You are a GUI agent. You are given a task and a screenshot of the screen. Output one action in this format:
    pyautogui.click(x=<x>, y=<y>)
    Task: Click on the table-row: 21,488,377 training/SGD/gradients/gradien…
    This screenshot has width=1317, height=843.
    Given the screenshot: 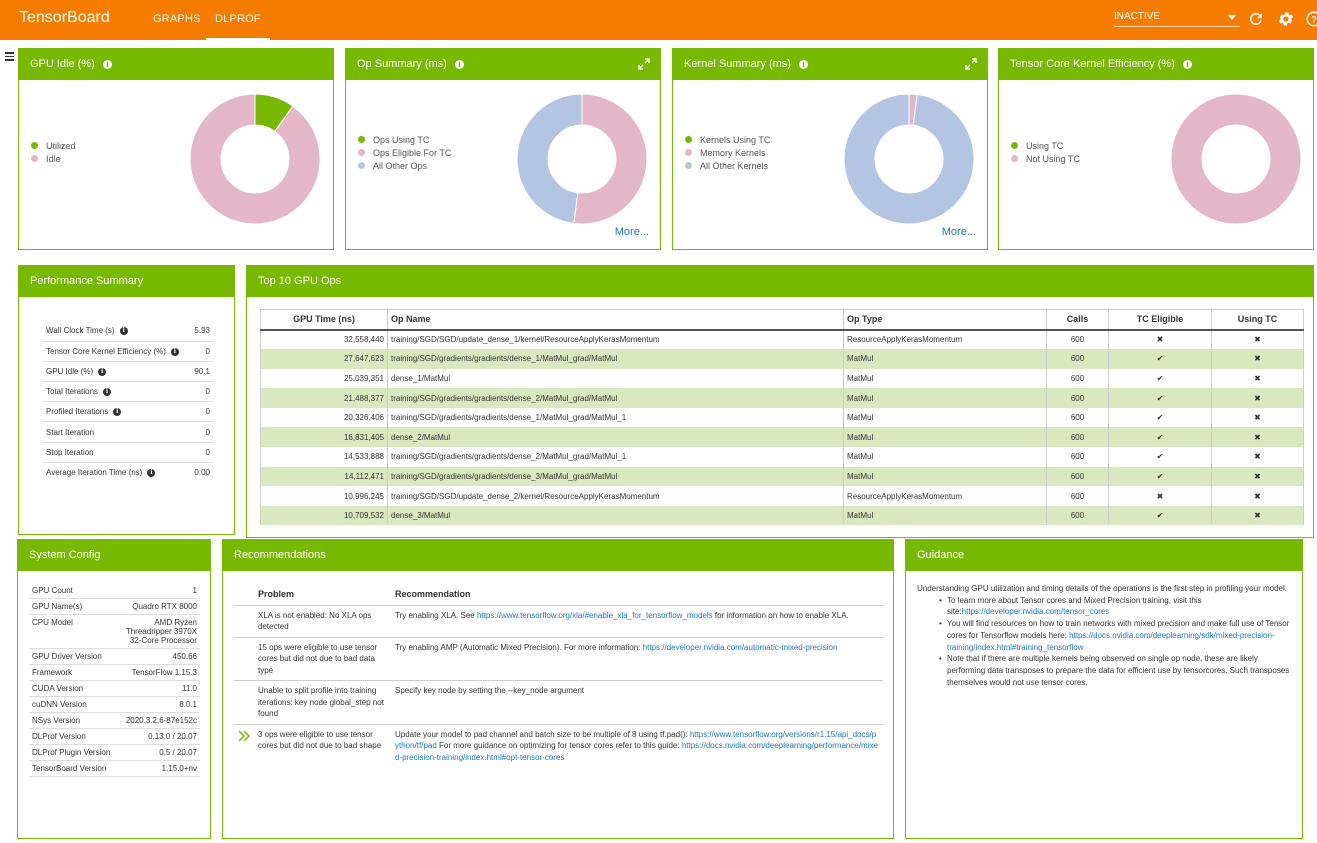 What is the action you would take?
    pyautogui.click(x=782, y=398)
    